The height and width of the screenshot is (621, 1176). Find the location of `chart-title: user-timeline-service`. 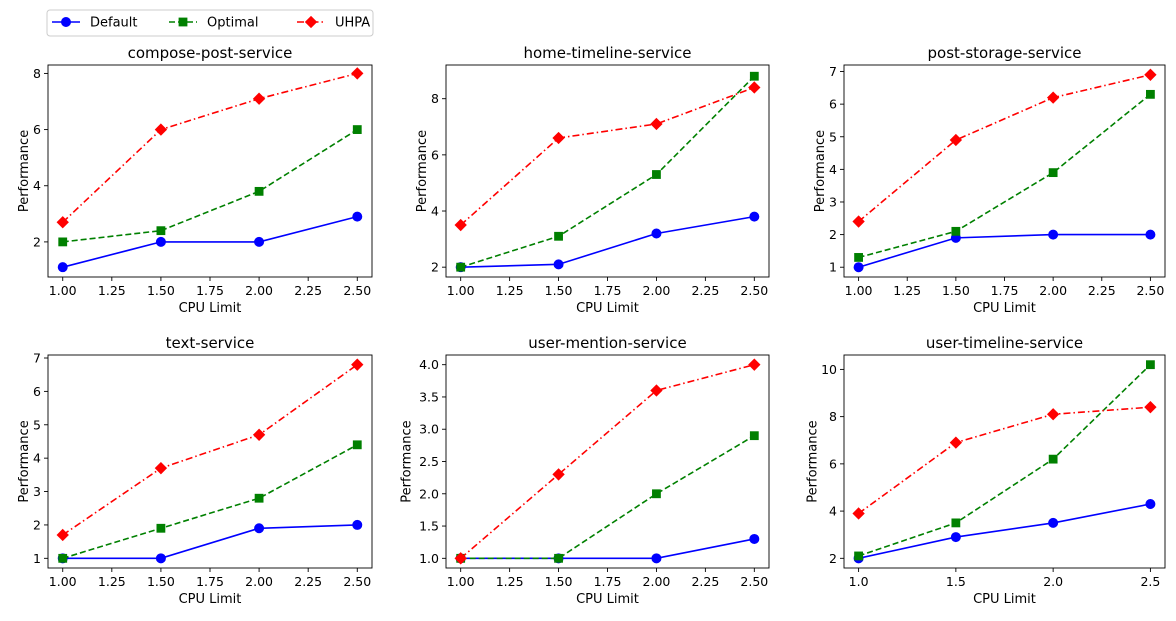

chart-title: user-timeline-service is located at coordinates (1004, 343).